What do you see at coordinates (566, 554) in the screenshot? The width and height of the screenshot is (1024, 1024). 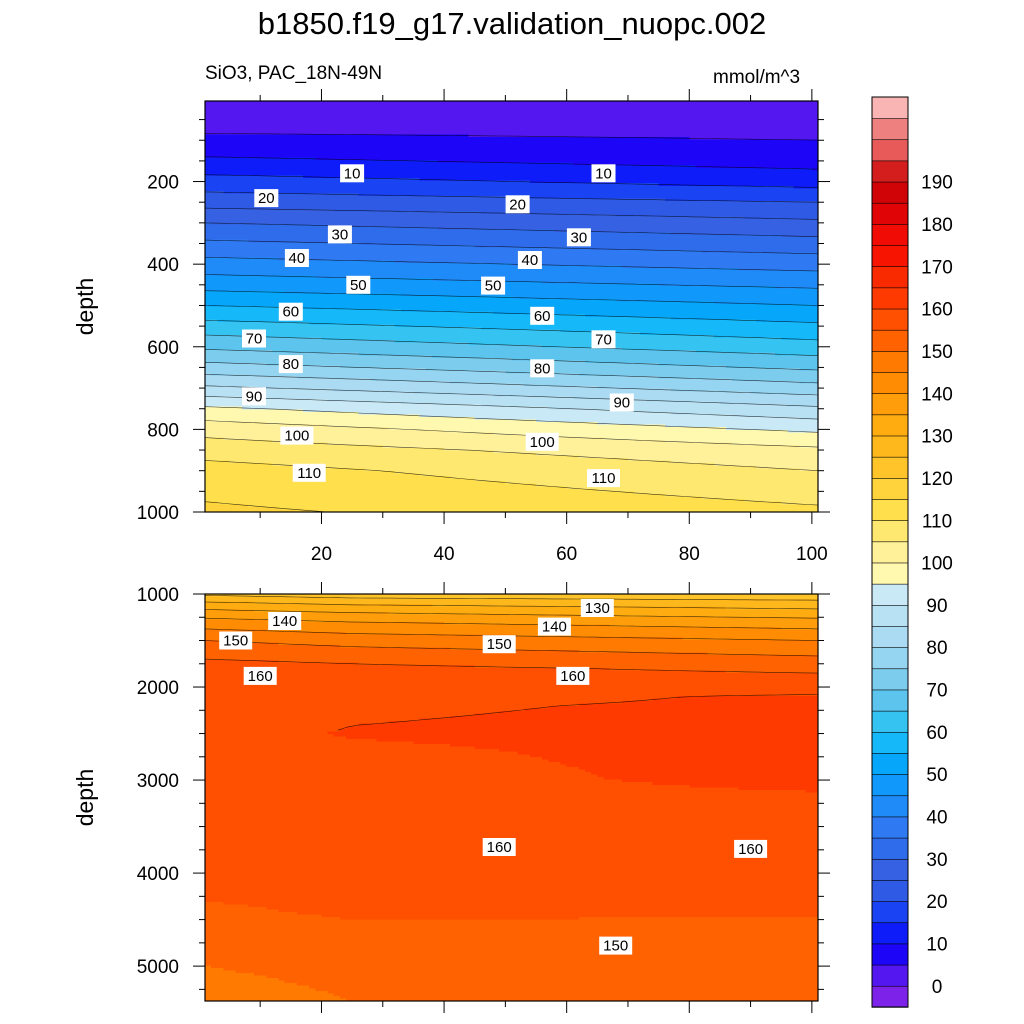 I see `x-tick-label: 60` at bounding box center [566, 554].